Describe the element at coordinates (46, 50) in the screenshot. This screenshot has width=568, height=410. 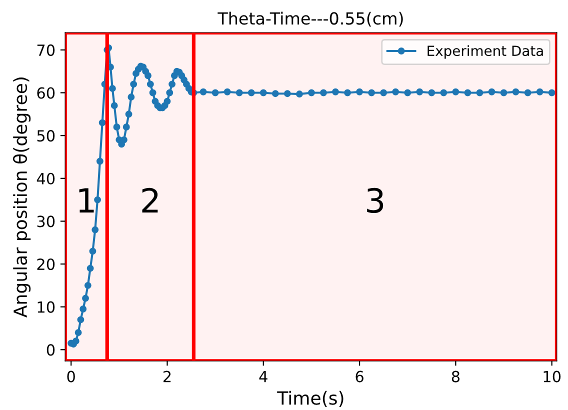
I see `y-tick-label: 70` at that location.